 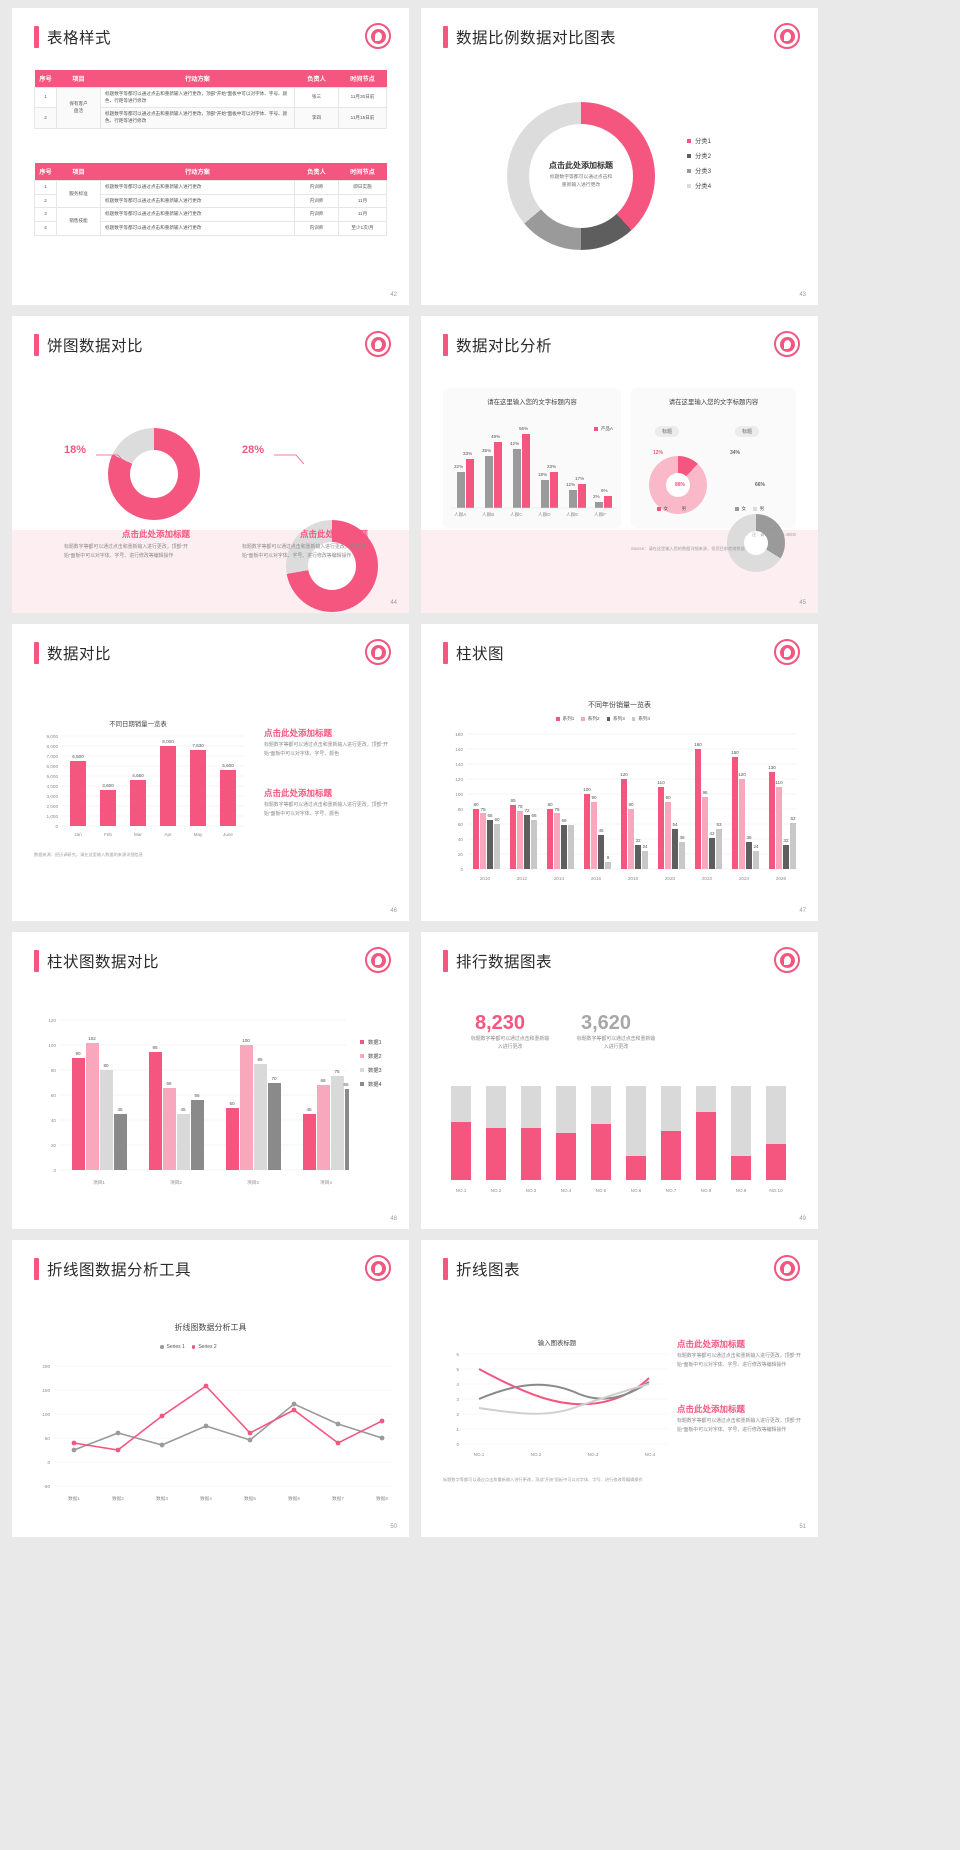 What do you see at coordinates (176, 1183) in the screenshot?
I see `svg-text: 项目2` at bounding box center [176, 1183].